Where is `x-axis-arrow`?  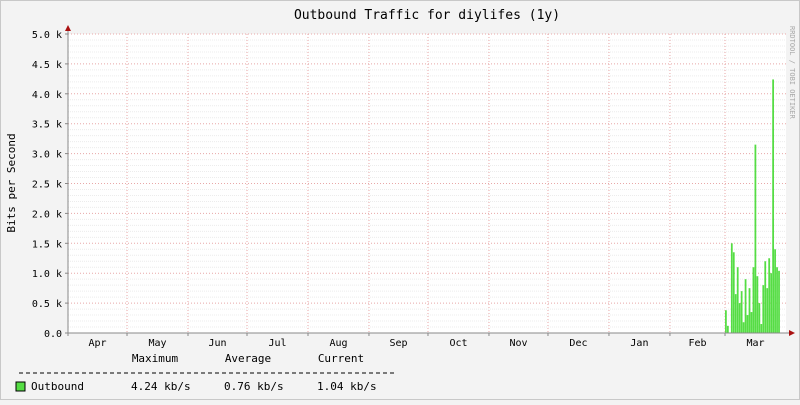
x-axis-arrow is located at coordinates (792, 333).